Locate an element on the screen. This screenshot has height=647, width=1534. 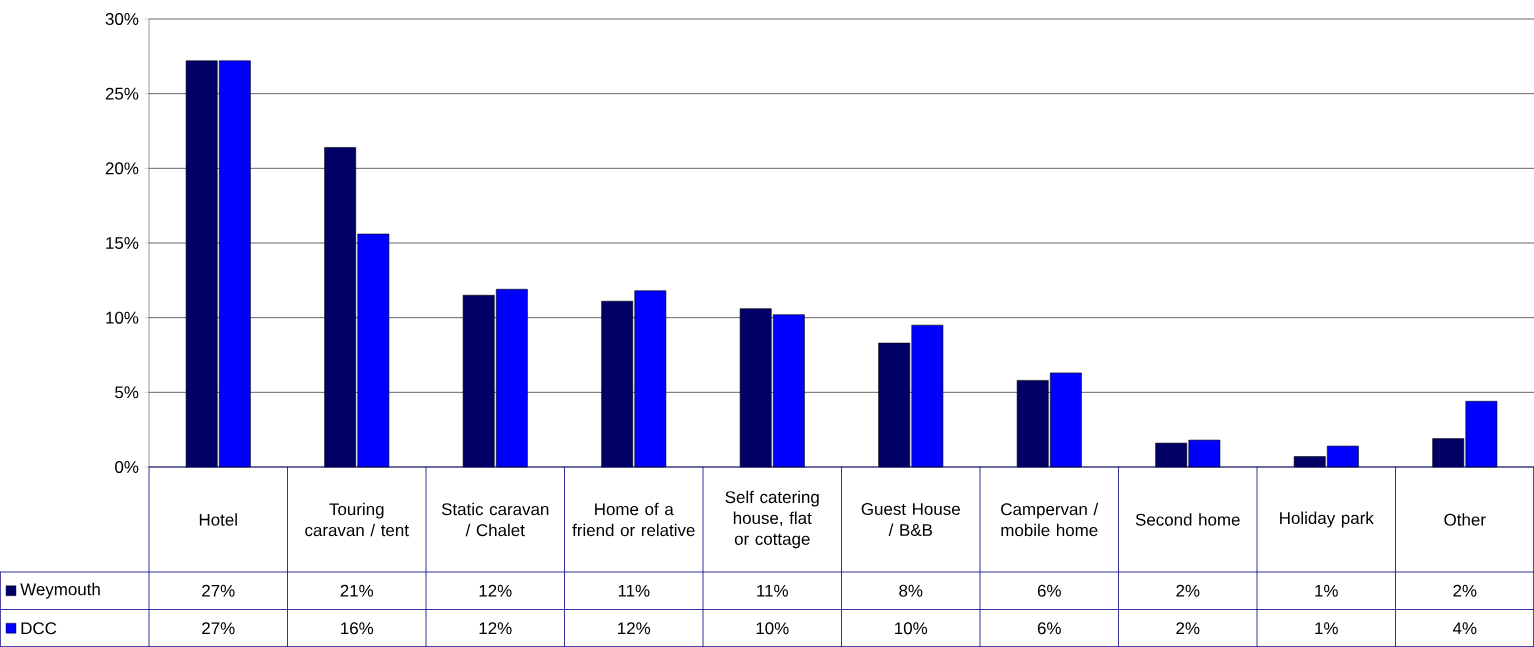
y-tick-label: 10% is located at coordinates (122, 317).